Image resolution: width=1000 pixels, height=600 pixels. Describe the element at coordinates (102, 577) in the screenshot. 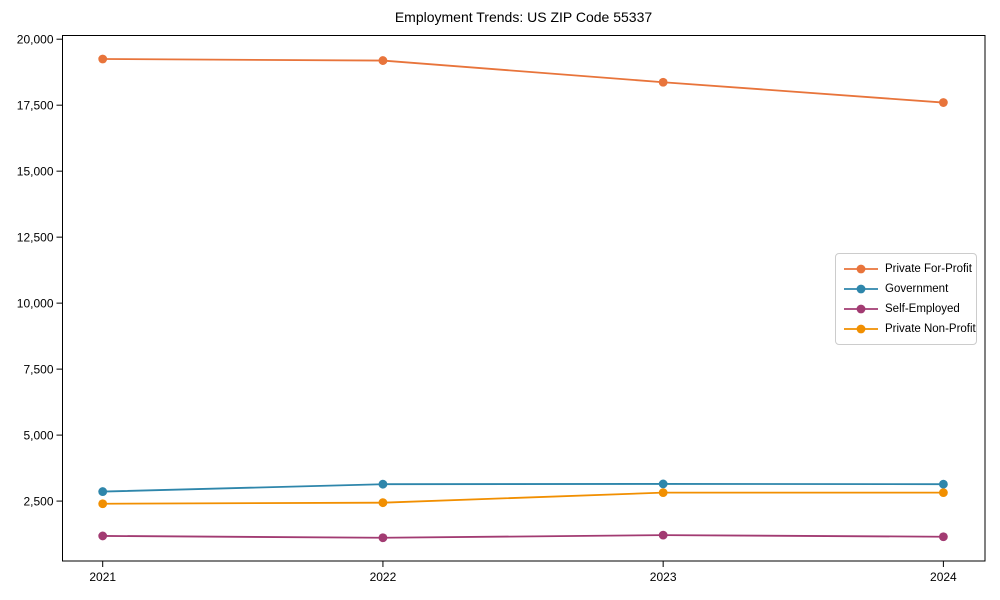

I see `x-tick-label: 2021` at that location.